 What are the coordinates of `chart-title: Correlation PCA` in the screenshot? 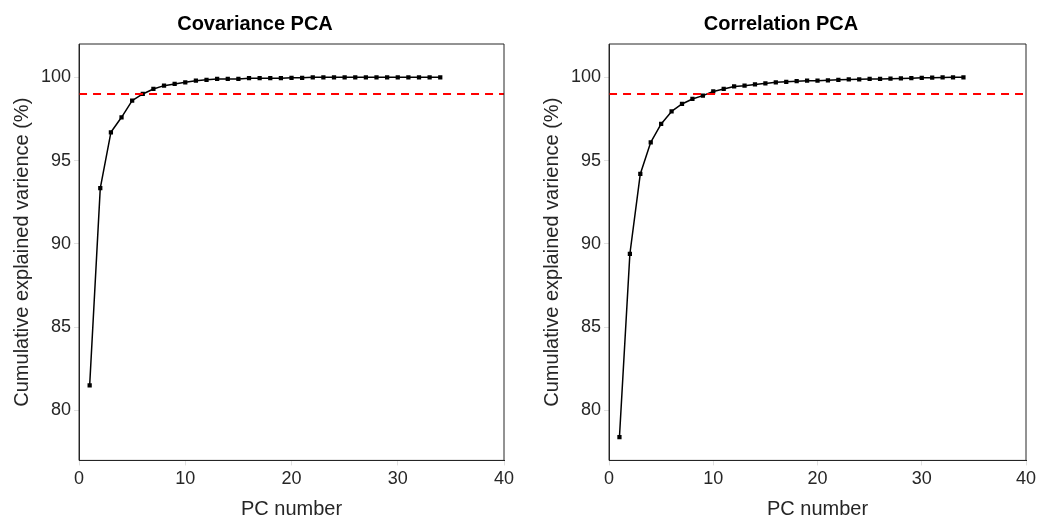 It's located at (781, 22).